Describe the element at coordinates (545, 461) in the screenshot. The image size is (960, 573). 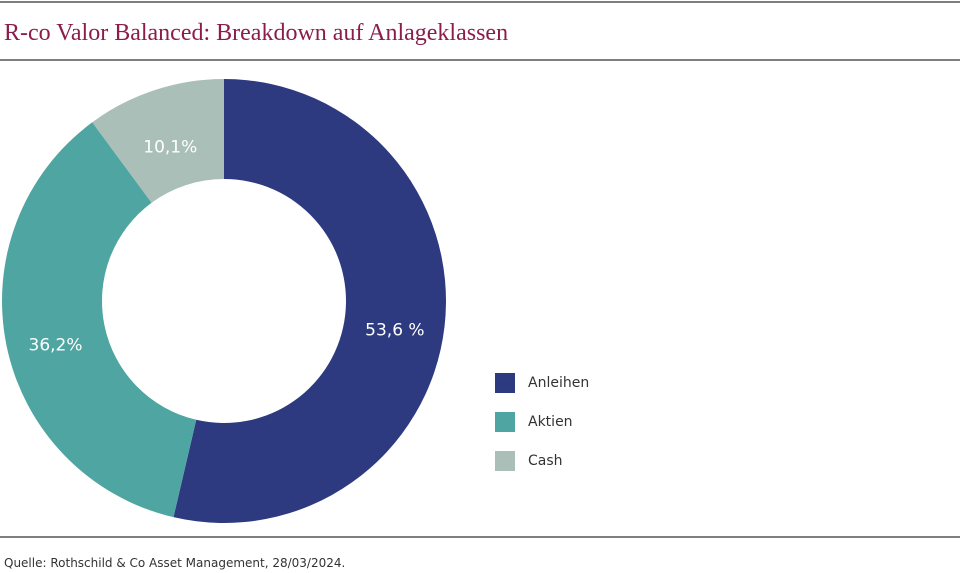
I see `legend-label: Cash` at that location.